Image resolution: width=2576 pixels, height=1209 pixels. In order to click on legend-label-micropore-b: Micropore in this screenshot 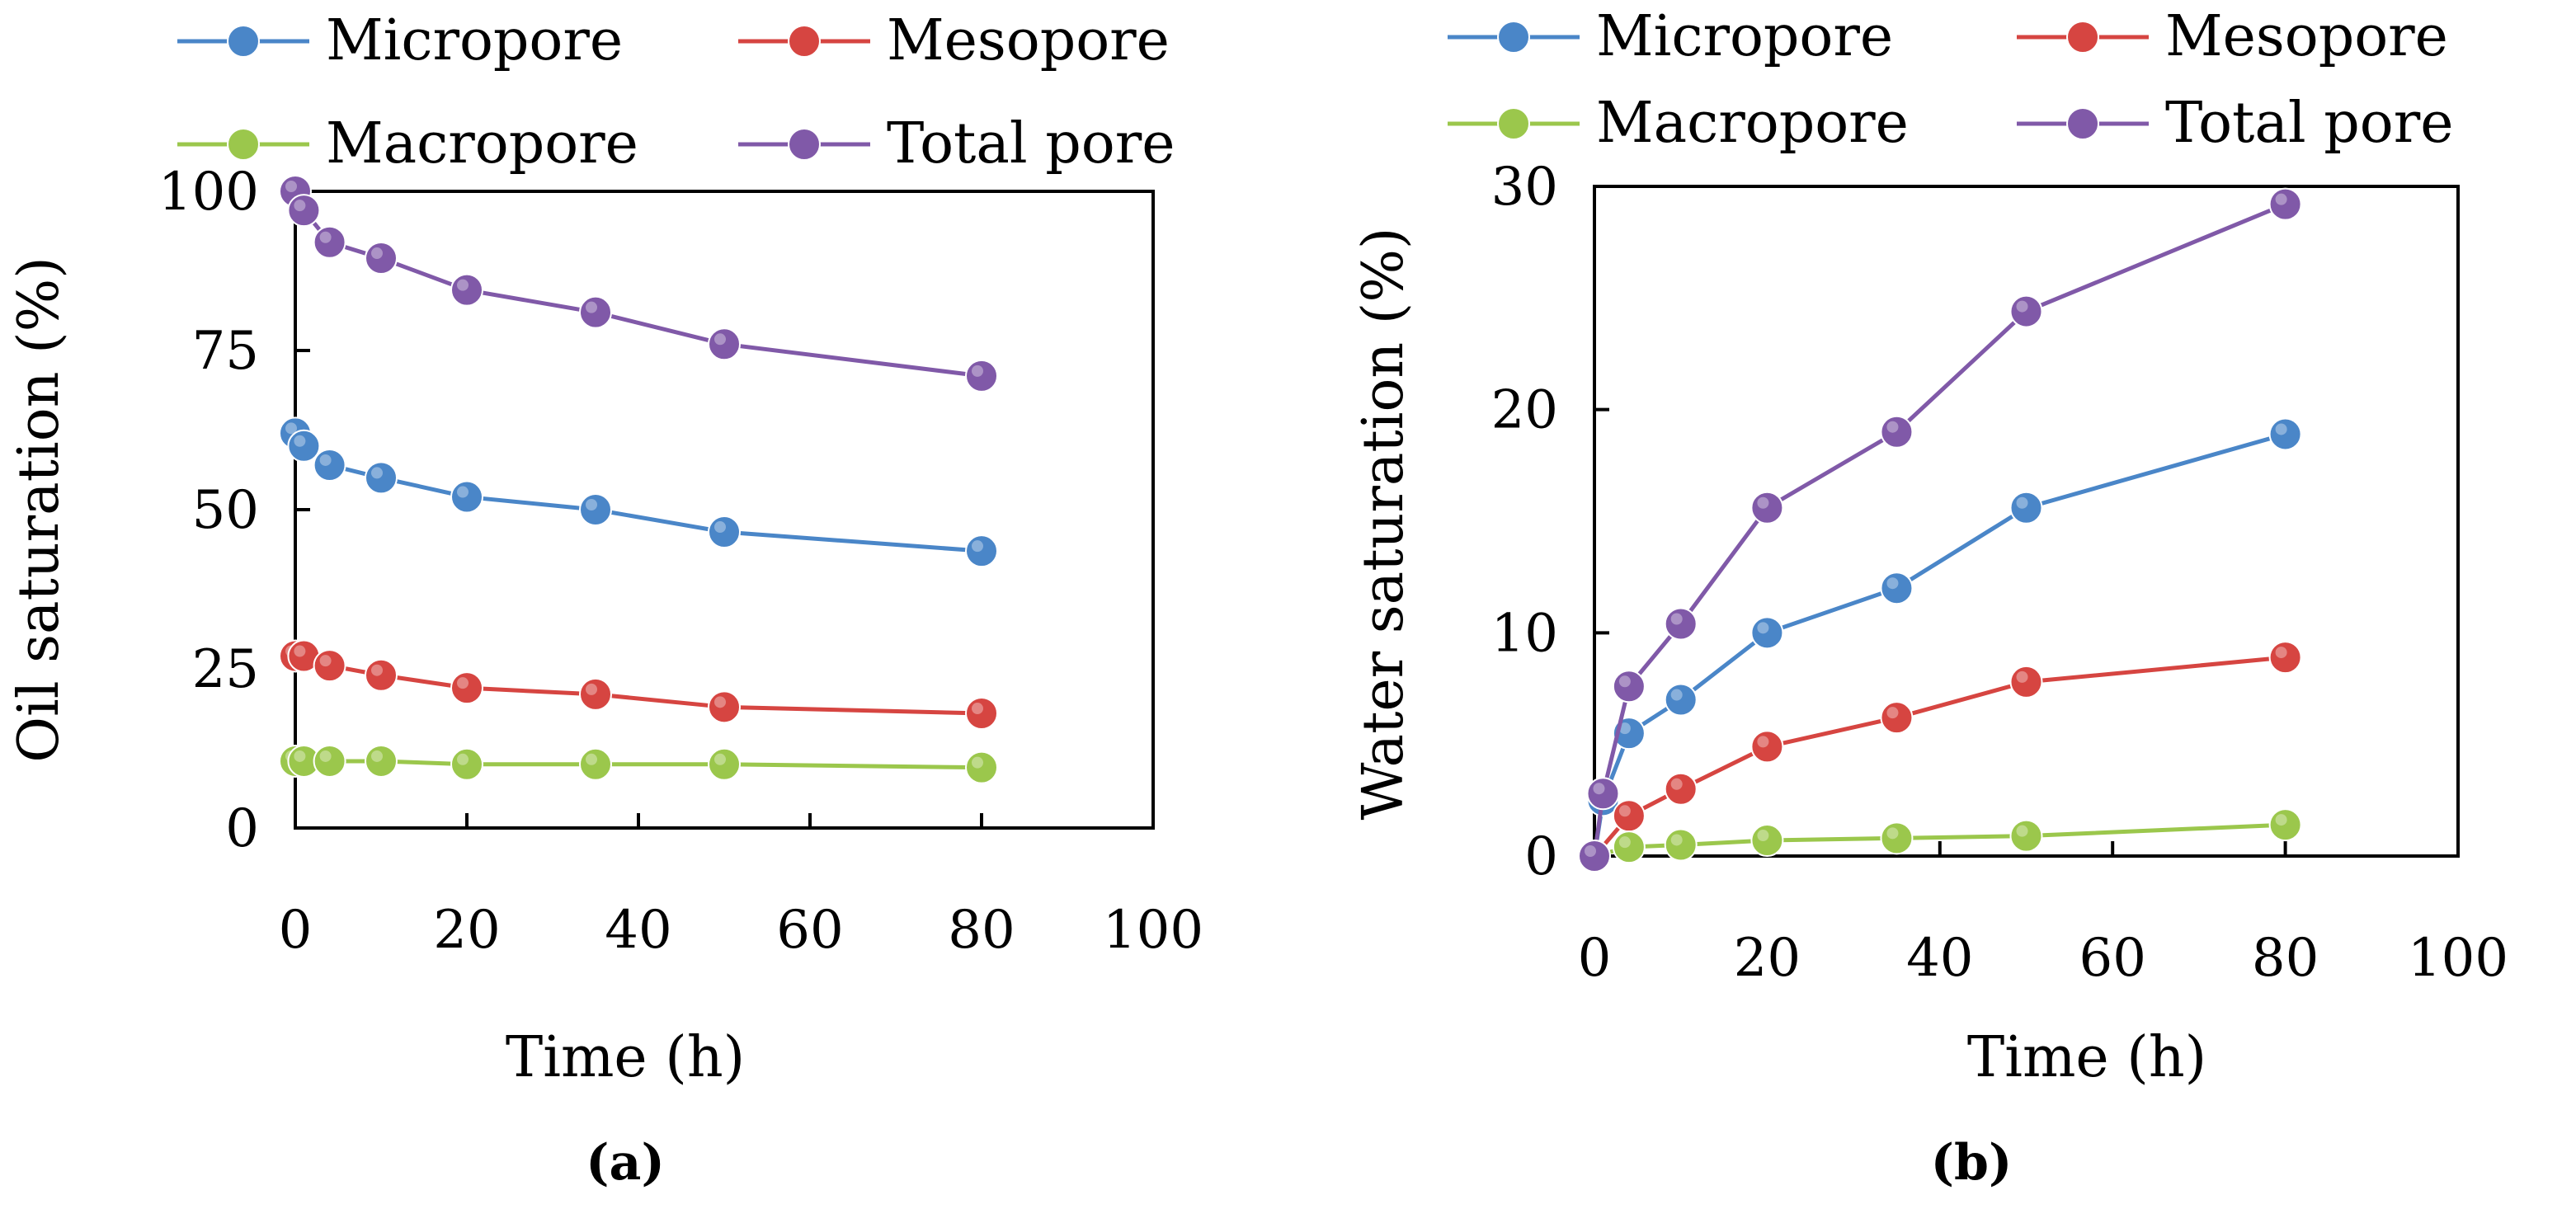, I will do `click(1745, 36)`.